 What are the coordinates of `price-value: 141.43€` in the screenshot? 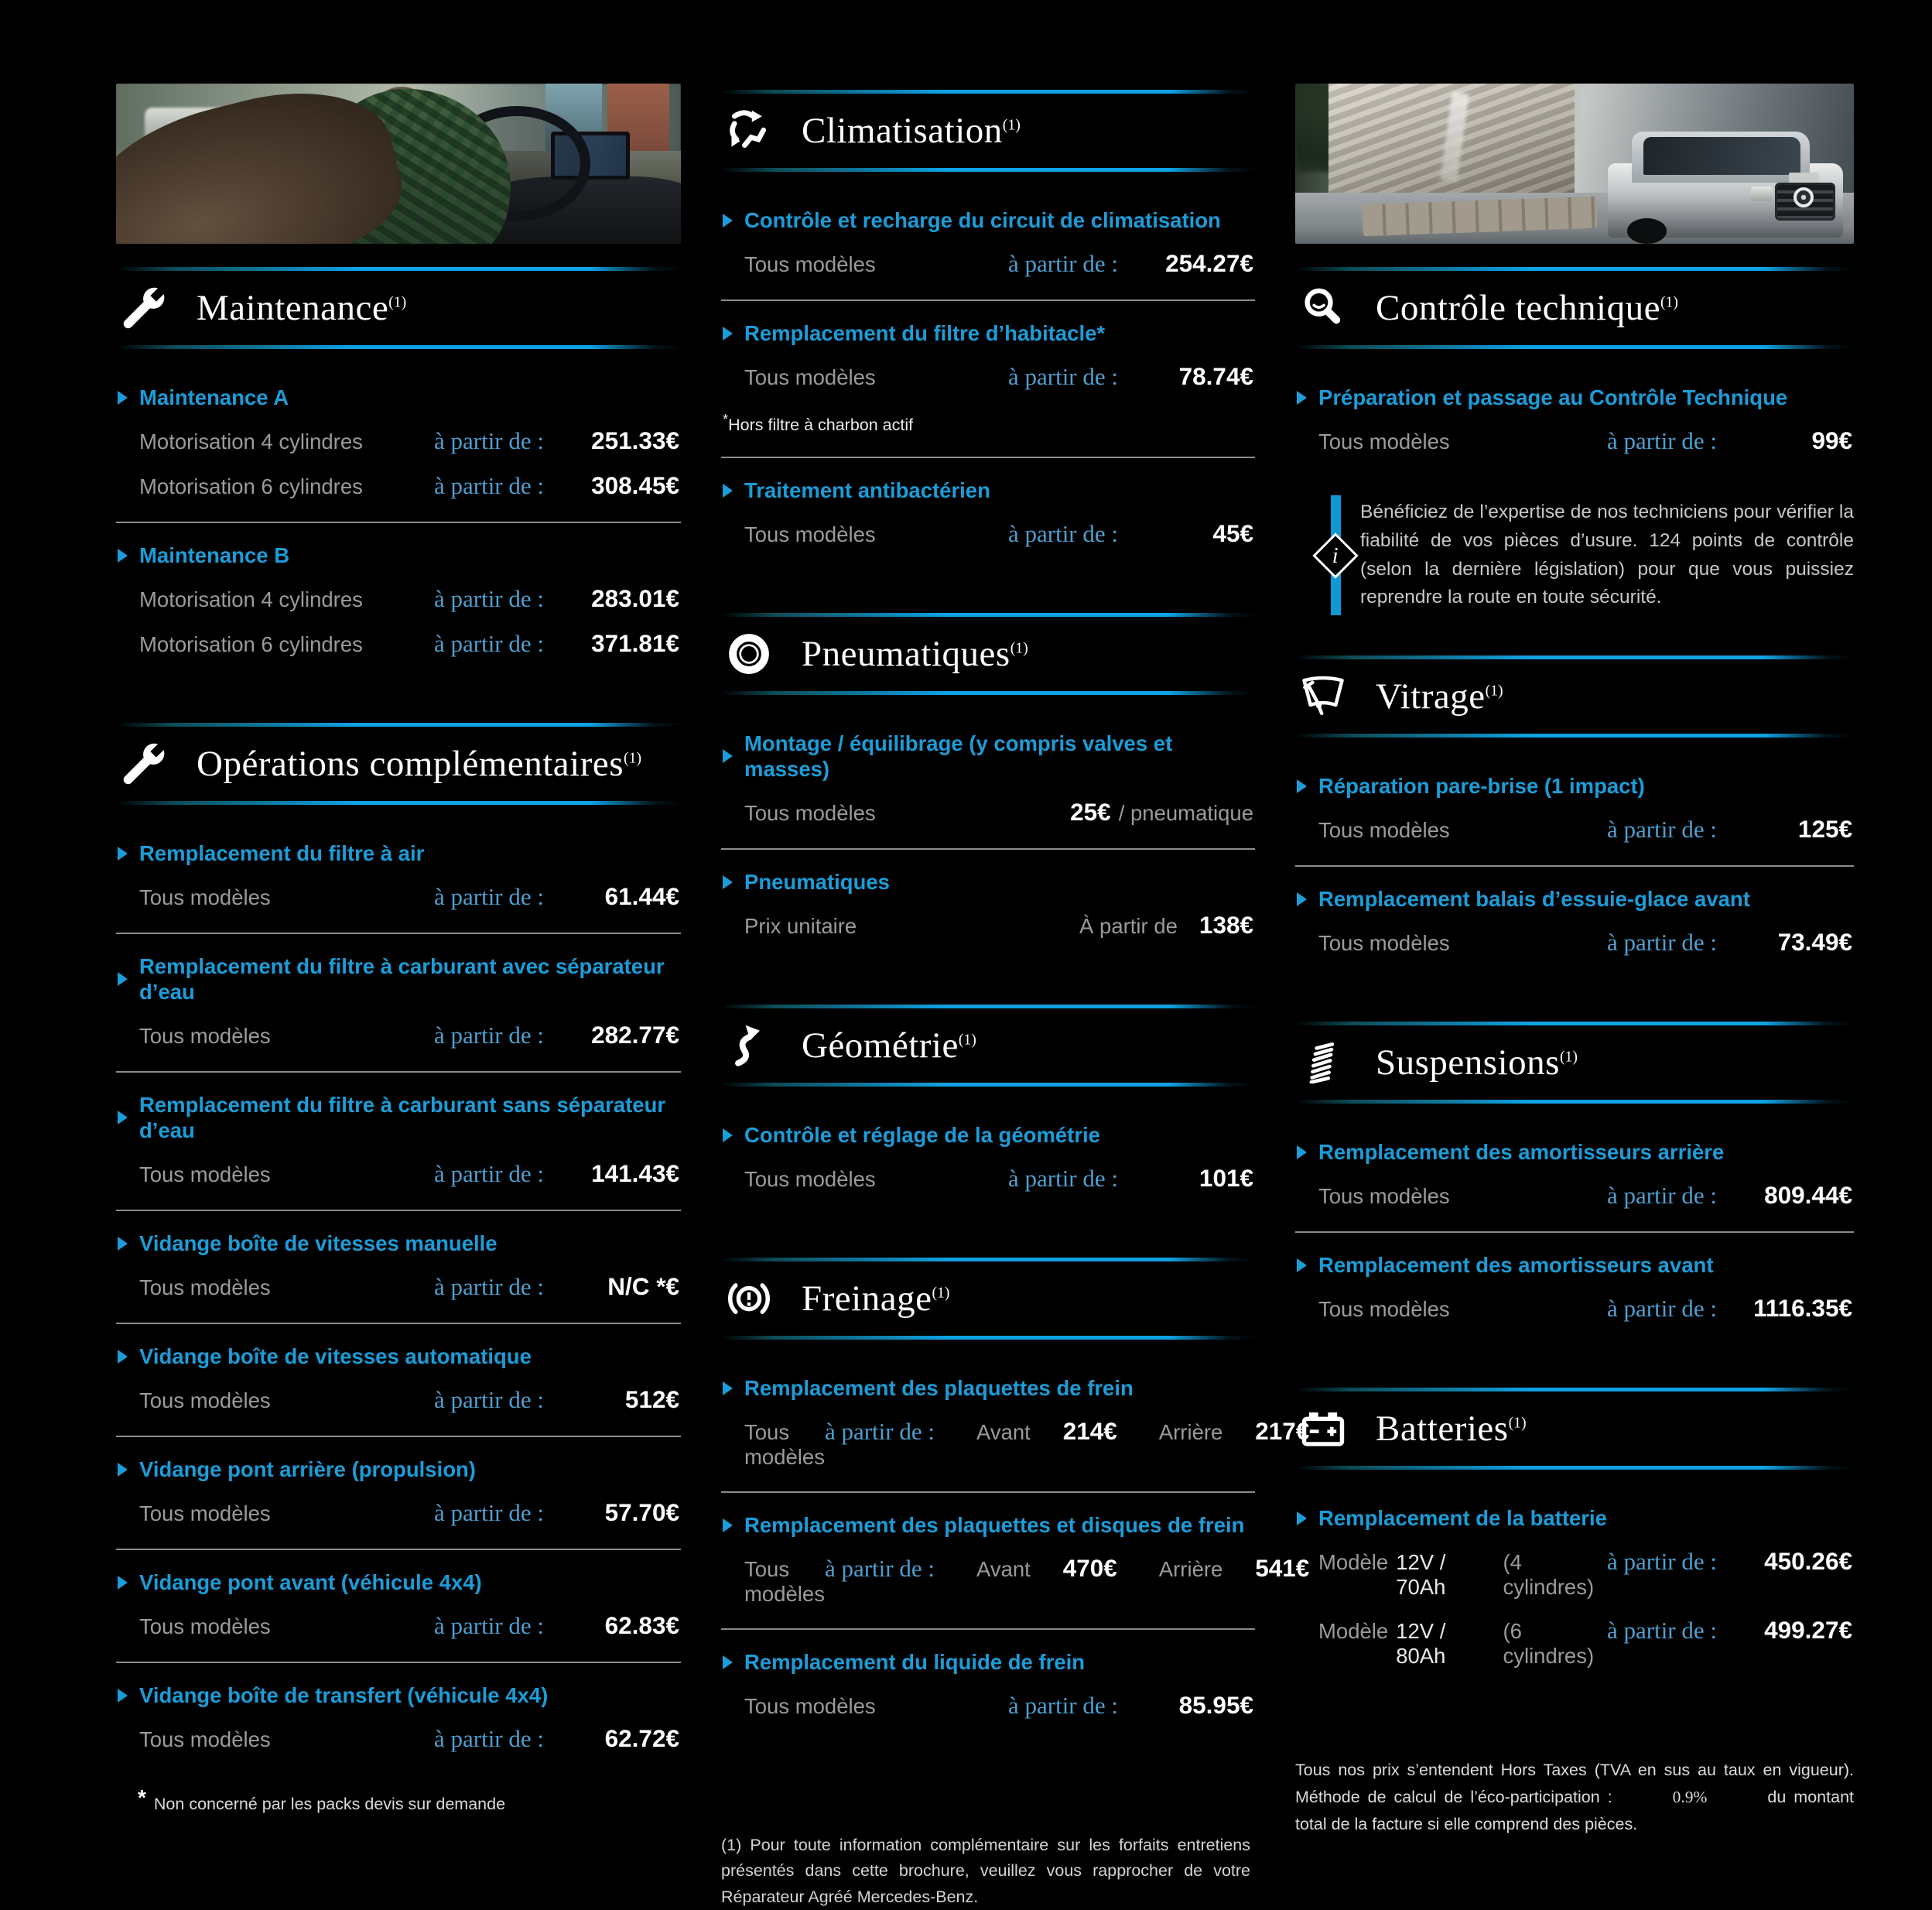 It's located at (635, 1173).